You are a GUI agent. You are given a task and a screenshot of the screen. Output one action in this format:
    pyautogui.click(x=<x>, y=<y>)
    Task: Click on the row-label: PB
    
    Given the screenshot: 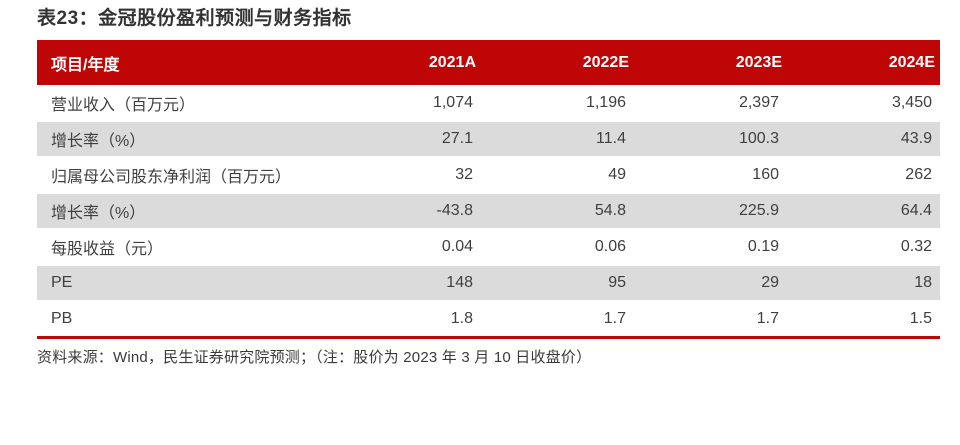 What is the action you would take?
    pyautogui.click(x=62, y=318)
    